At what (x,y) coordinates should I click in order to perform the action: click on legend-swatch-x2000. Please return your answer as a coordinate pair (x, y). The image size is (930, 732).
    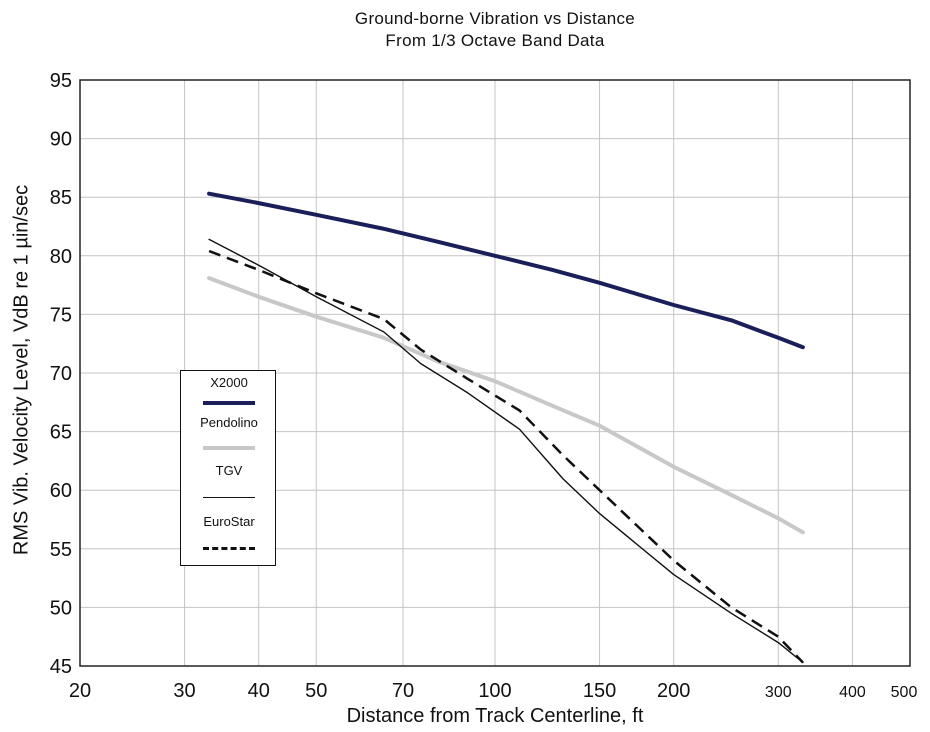
    Looking at the image, I should click on (229, 403).